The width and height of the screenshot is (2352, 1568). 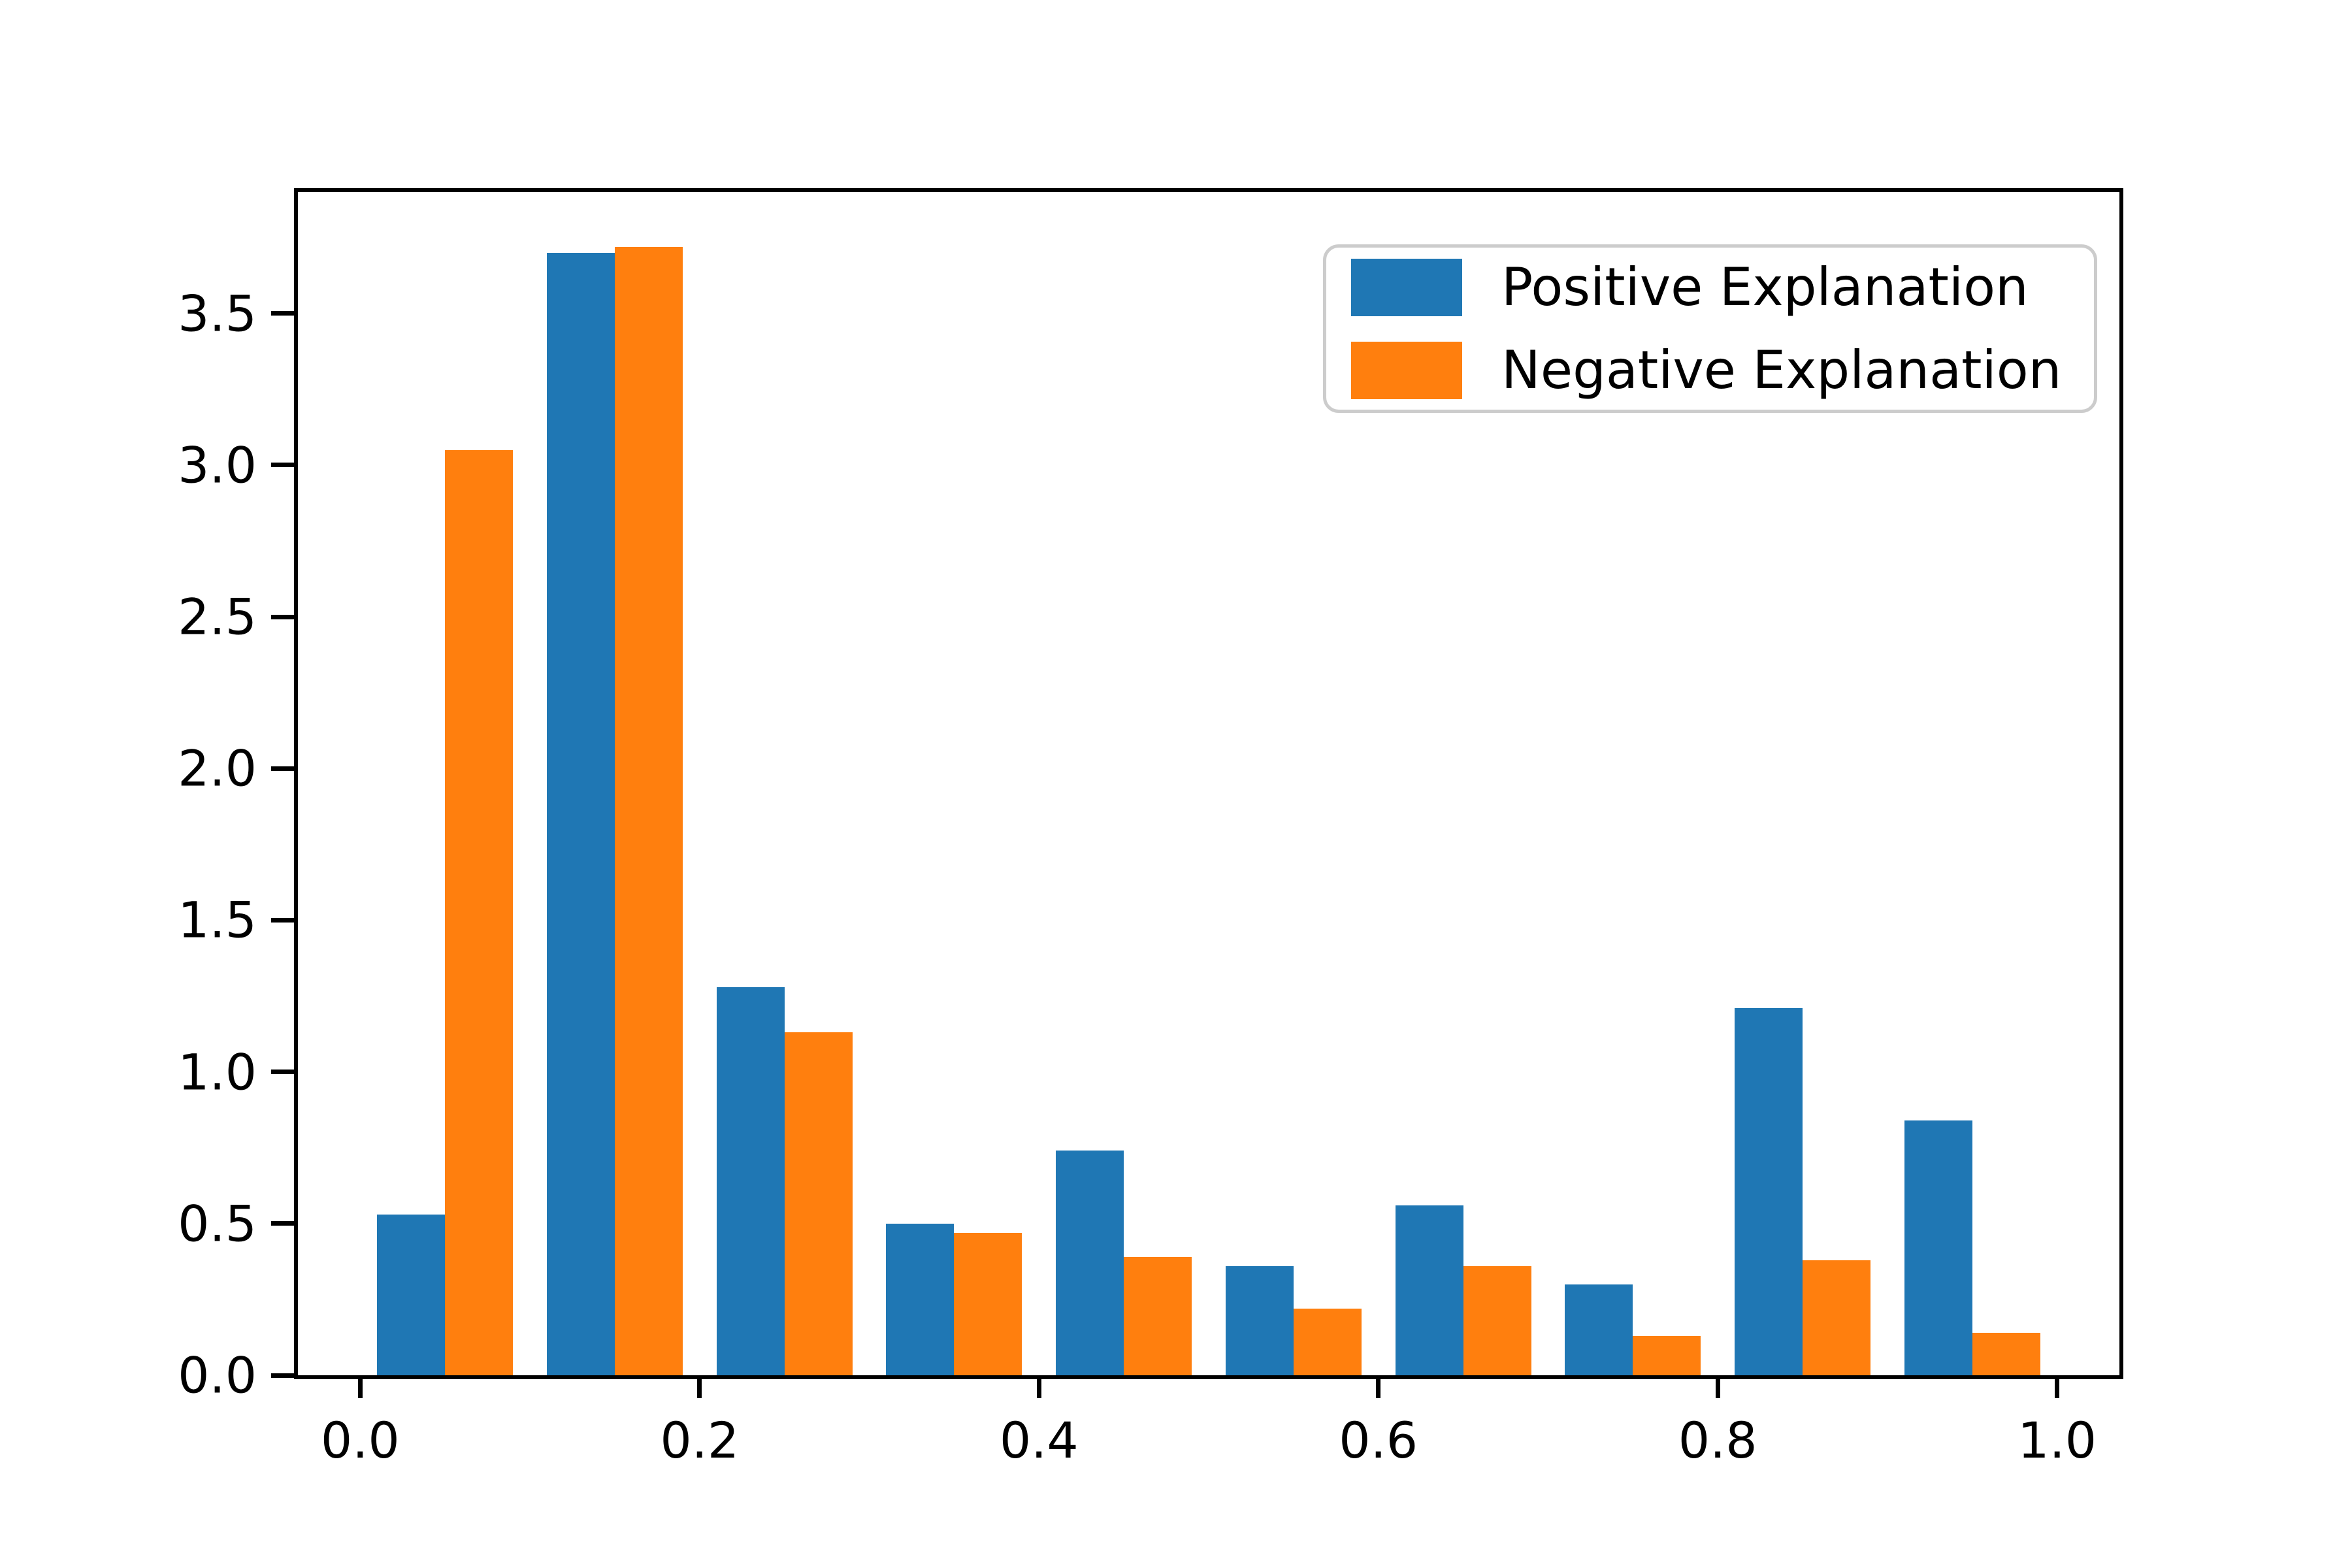 I want to click on y-tick-label-2.5: 2.5, so click(x=217, y=616).